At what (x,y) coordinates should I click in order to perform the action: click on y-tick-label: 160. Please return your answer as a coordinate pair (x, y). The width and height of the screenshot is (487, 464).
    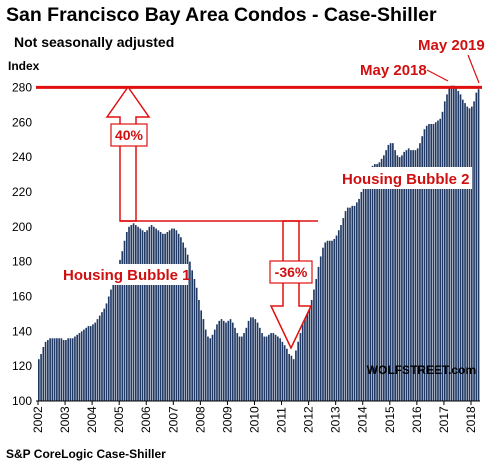
    Looking at the image, I should click on (22, 296).